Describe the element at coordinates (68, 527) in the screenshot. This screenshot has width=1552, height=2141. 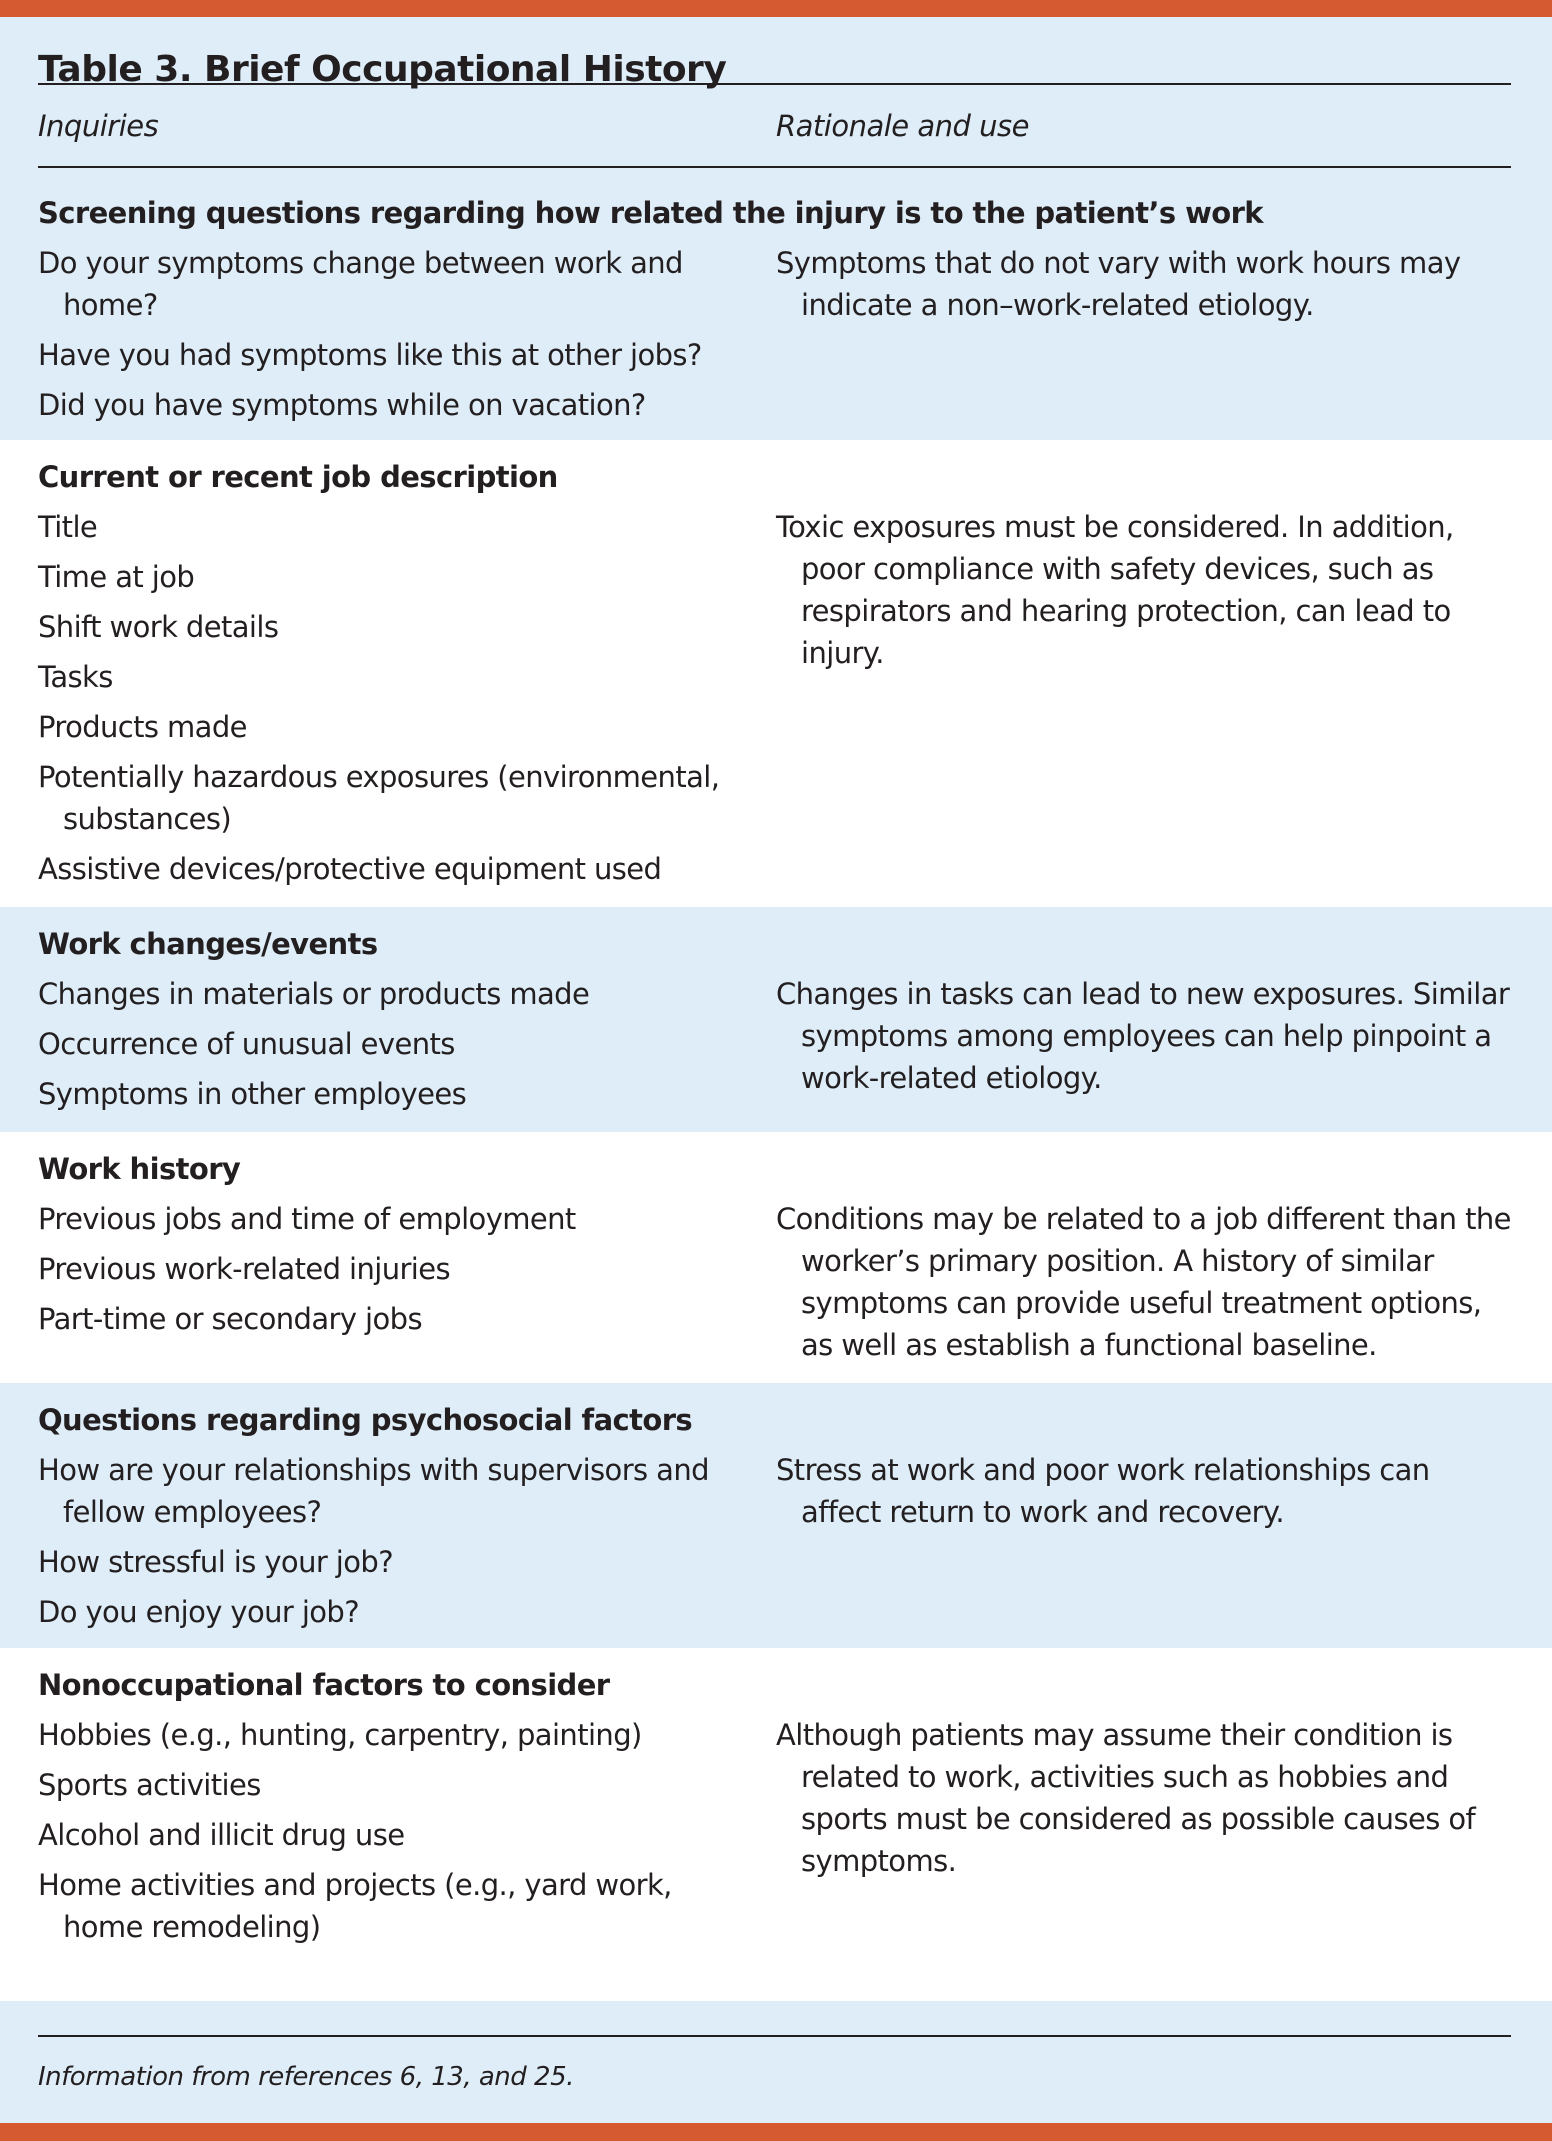
I see `inquiry-item: Title` at that location.